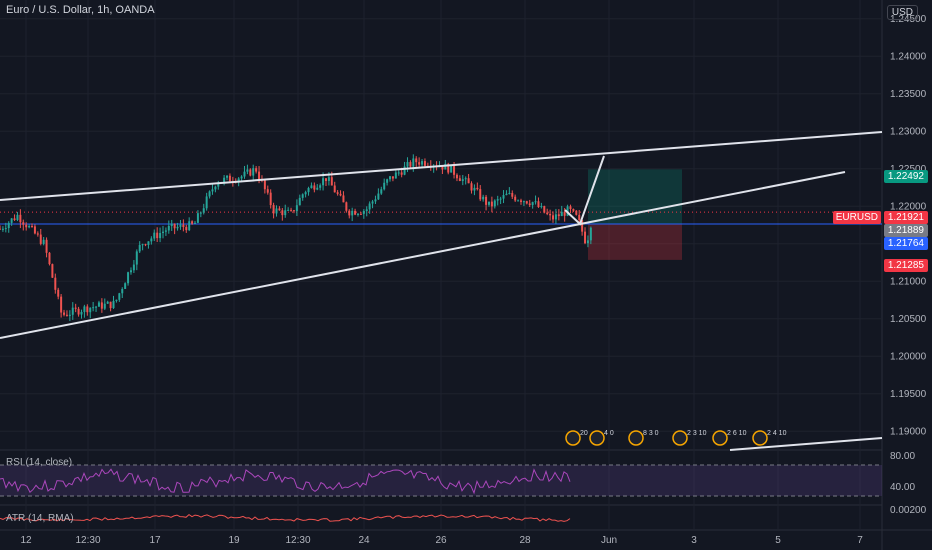 The image size is (932, 550). I want to click on price-tick-label: 1.20000, so click(908, 356).